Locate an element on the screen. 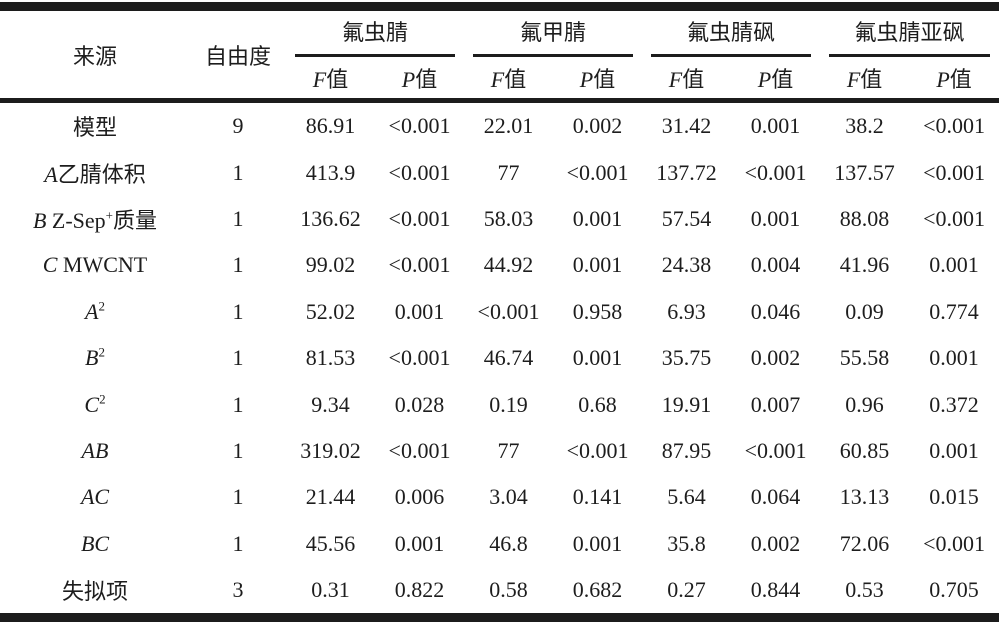 The width and height of the screenshot is (999, 631). f-value: 81.53 is located at coordinates (330, 358).